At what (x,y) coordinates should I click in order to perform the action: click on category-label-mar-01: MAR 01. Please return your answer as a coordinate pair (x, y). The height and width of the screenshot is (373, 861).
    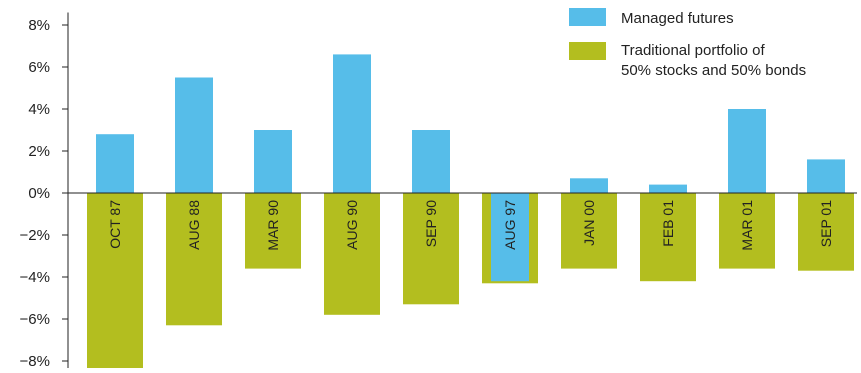
    Looking at the image, I should click on (747, 225).